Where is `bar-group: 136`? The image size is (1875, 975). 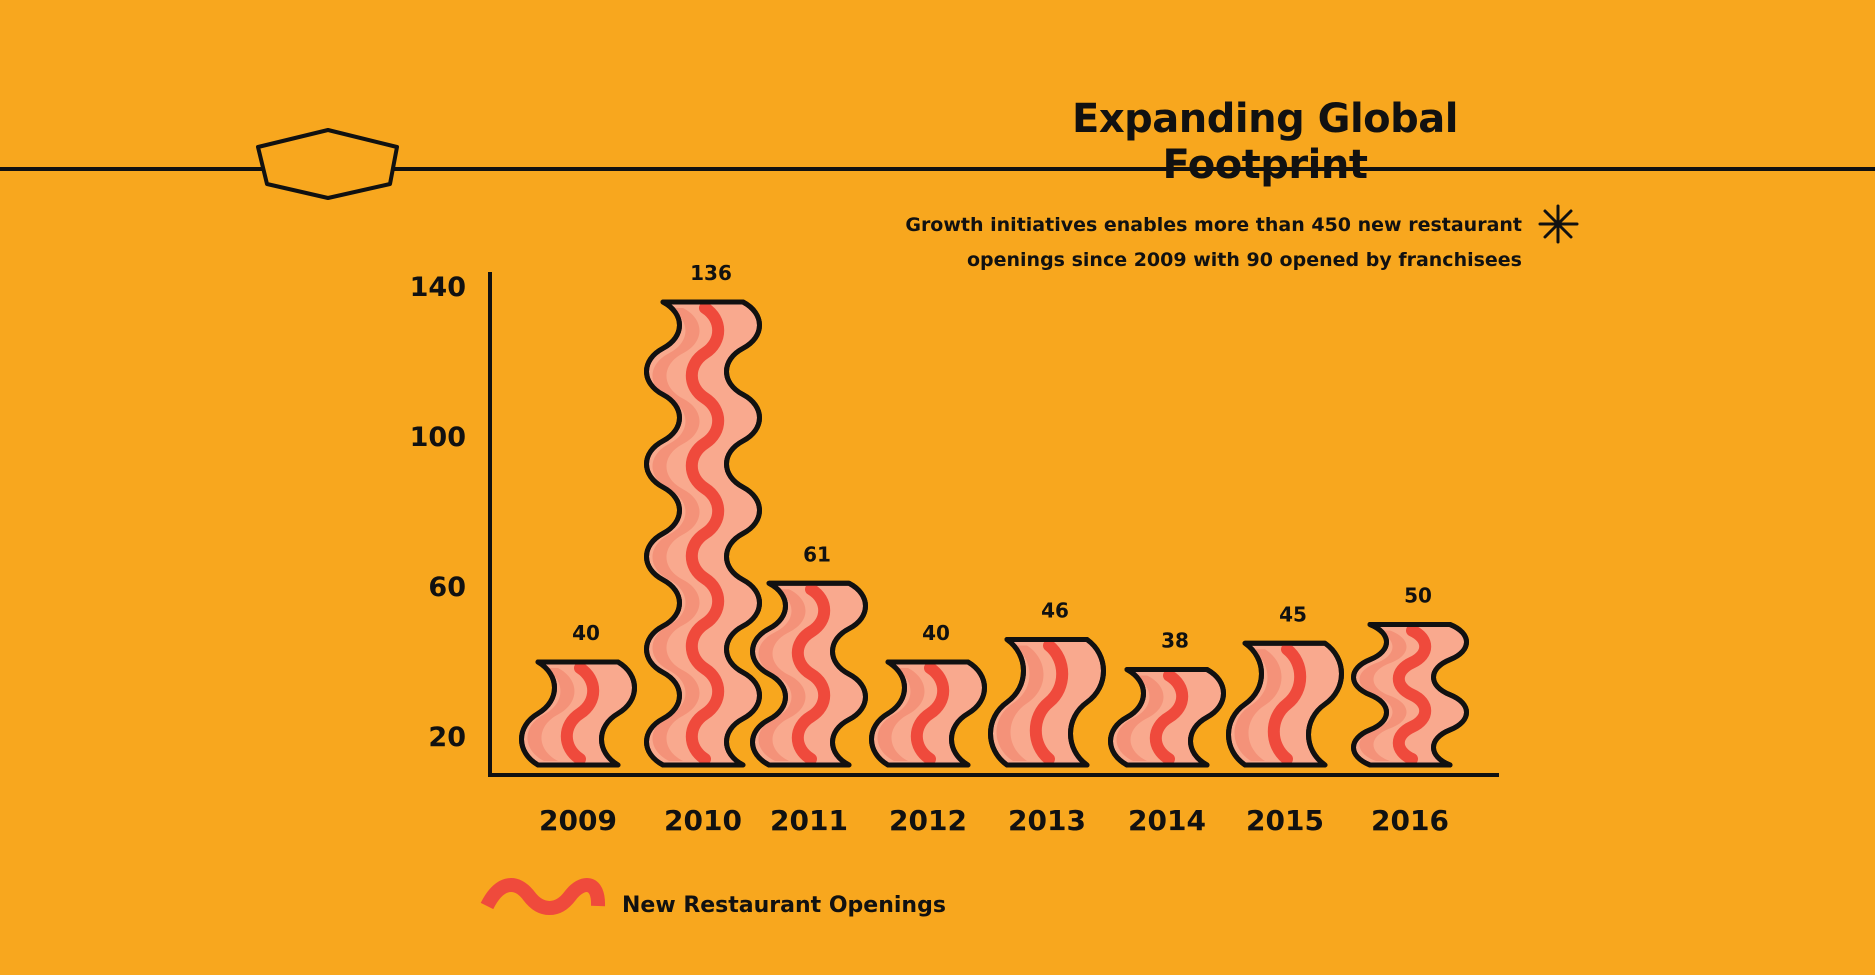
bar-group: 136 is located at coordinates (703, 514).